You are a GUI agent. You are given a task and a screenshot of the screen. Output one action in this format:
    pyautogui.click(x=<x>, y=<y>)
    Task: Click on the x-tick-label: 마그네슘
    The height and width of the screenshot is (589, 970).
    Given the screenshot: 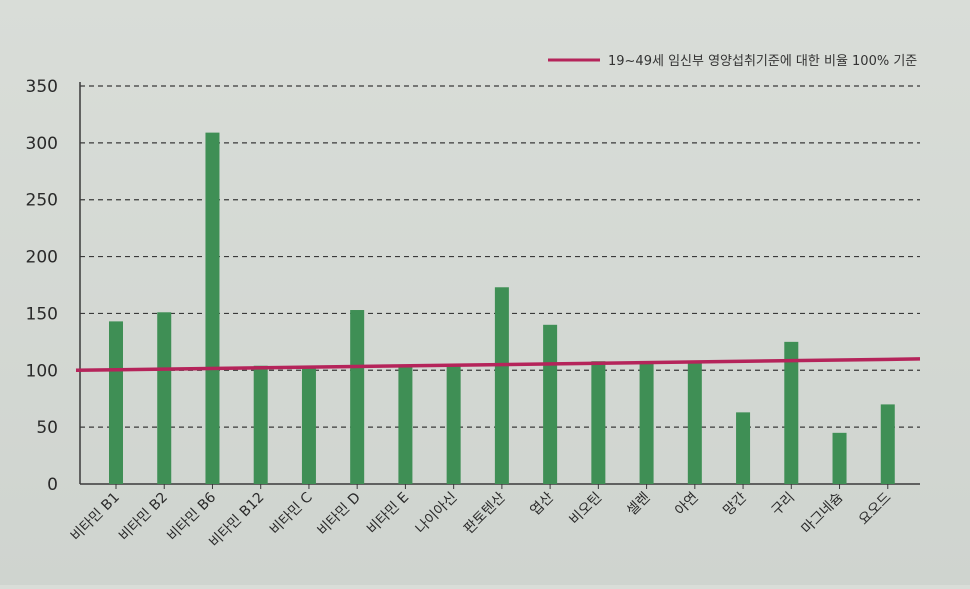 What is the action you would take?
    pyautogui.click(x=823, y=513)
    